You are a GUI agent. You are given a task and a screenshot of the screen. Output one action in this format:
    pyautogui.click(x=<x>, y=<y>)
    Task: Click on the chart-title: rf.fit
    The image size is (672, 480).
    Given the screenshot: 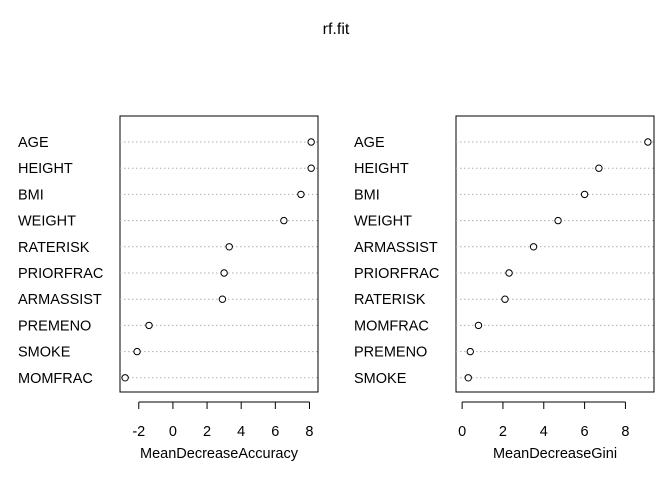 What is the action you would take?
    pyautogui.click(x=336, y=29)
    